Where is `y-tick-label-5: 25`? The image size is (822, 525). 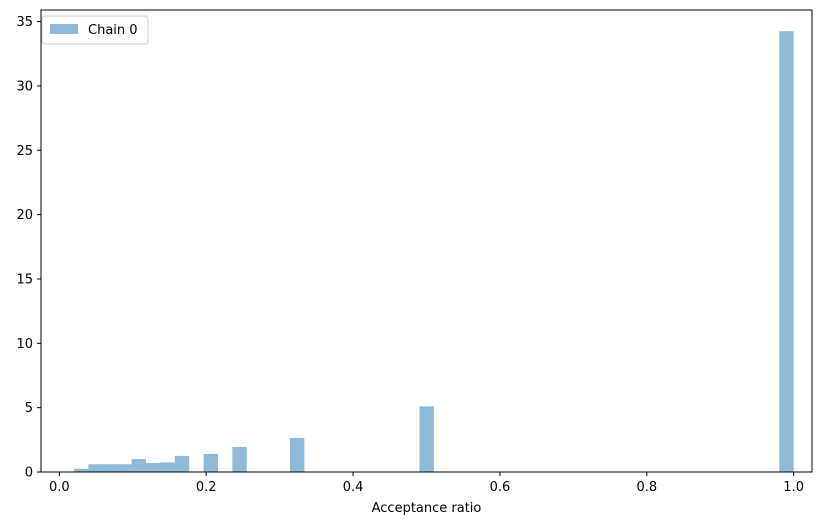 y-tick-label-5: 25 is located at coordinates (24, 151).